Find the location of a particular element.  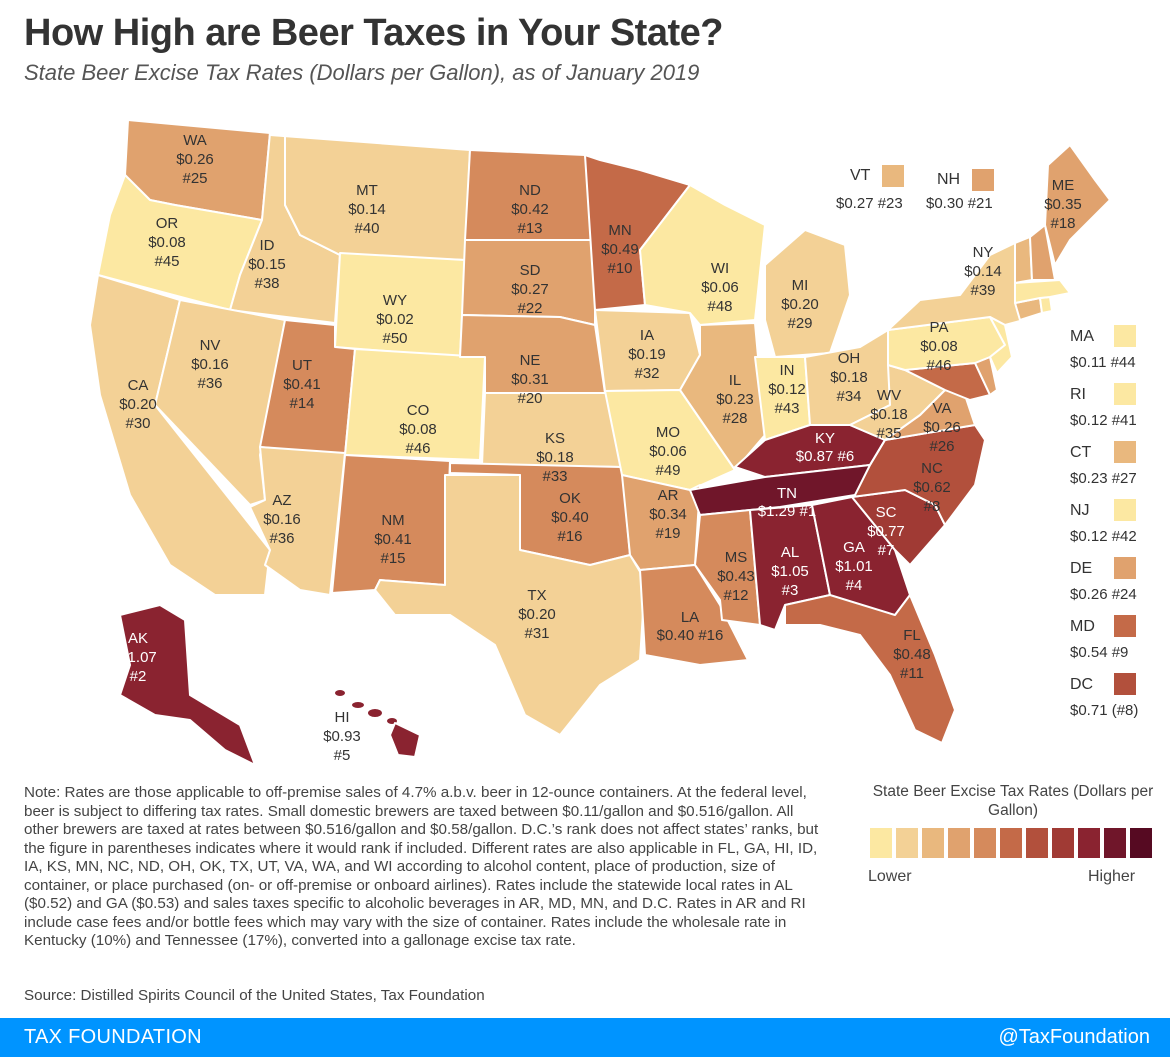

state-label-abbr: IN is located at coordinates (787, 370).